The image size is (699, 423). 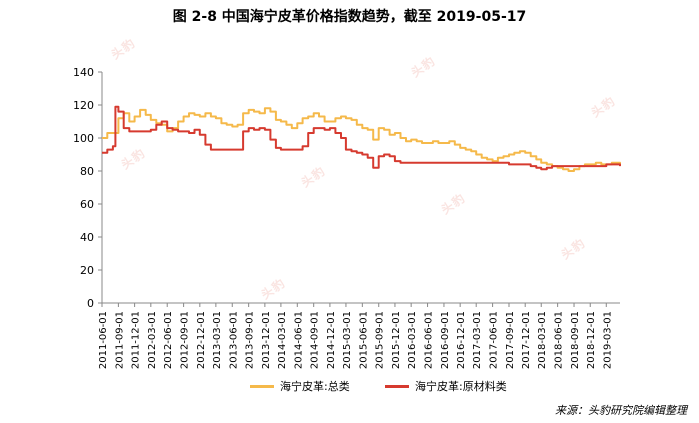 What do you see at coordinates (250, 340) in the screenshot?
I see `x-tick-label: 2013-09-01` at bounding box center [250, 340].